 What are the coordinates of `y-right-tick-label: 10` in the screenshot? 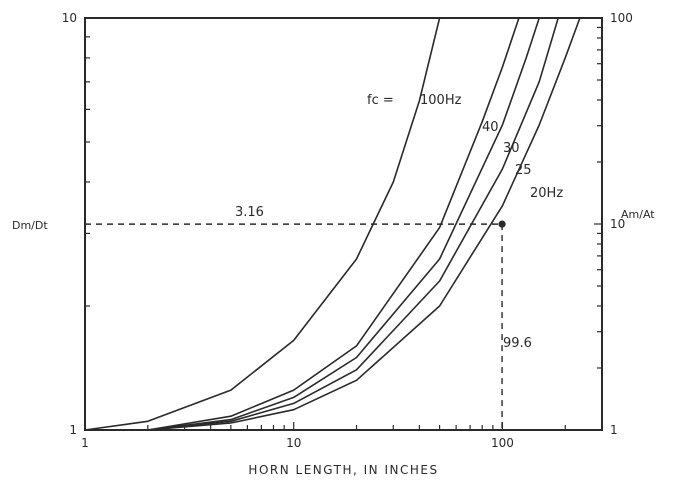 It's located at (617, 224).